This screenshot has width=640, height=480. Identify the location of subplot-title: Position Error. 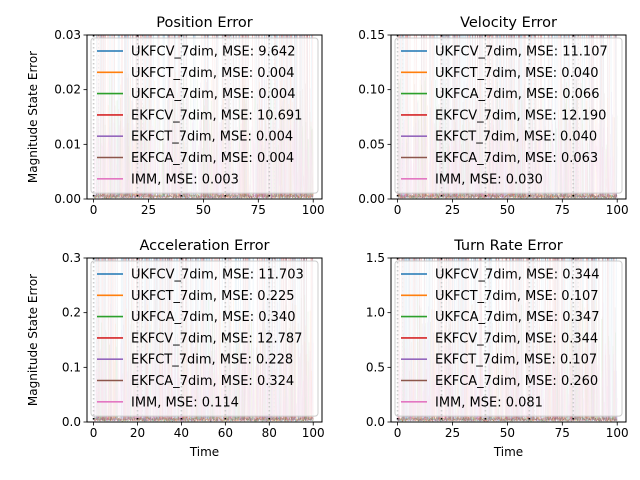
(204, 23).